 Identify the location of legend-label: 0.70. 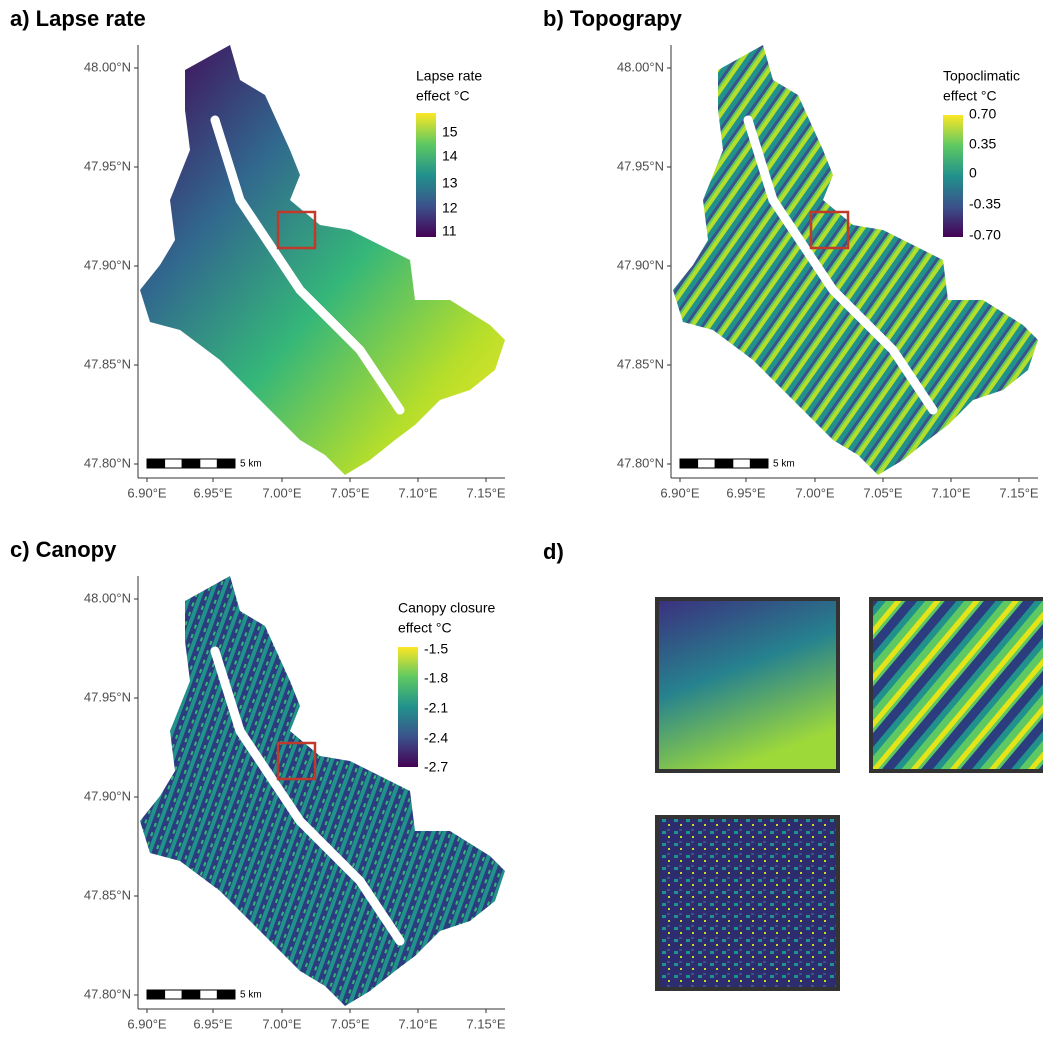
(982, 114).